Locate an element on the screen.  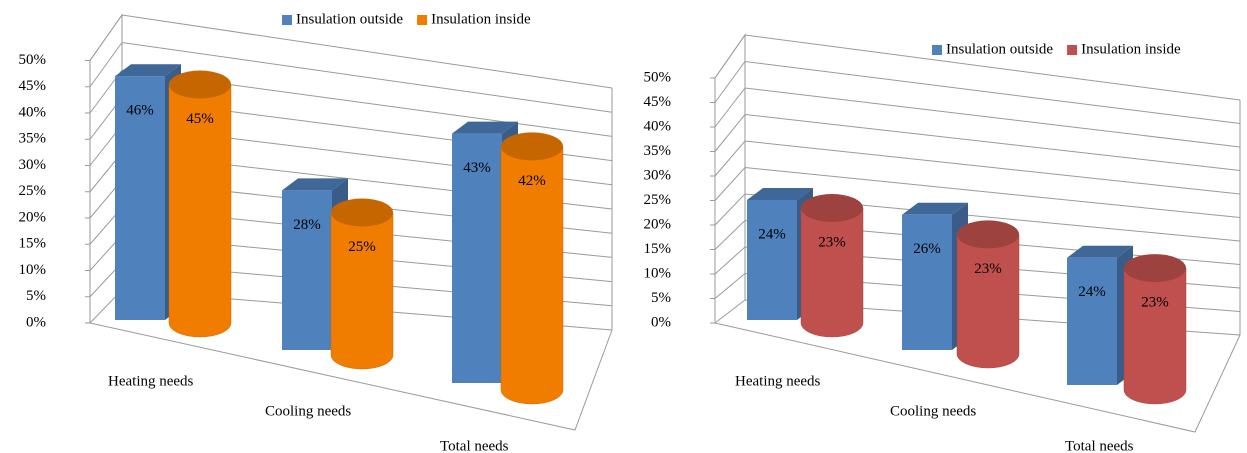
data-label: 46% is located at coordinates (140, 111).